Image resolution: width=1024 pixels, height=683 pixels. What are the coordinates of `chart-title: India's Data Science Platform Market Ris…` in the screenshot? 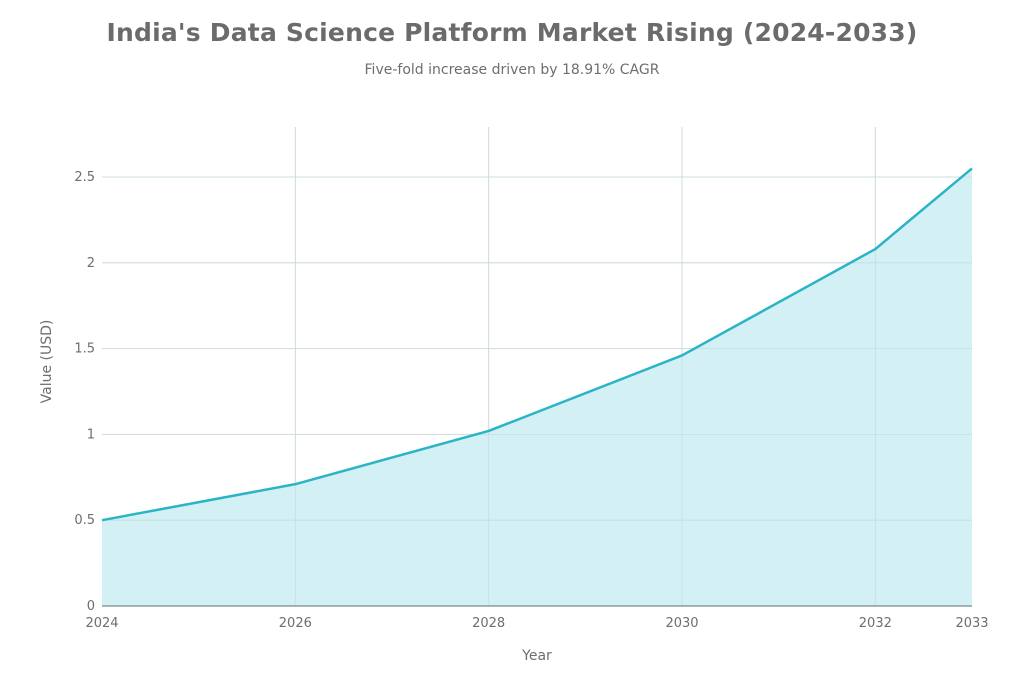 It's located at (512, 32).